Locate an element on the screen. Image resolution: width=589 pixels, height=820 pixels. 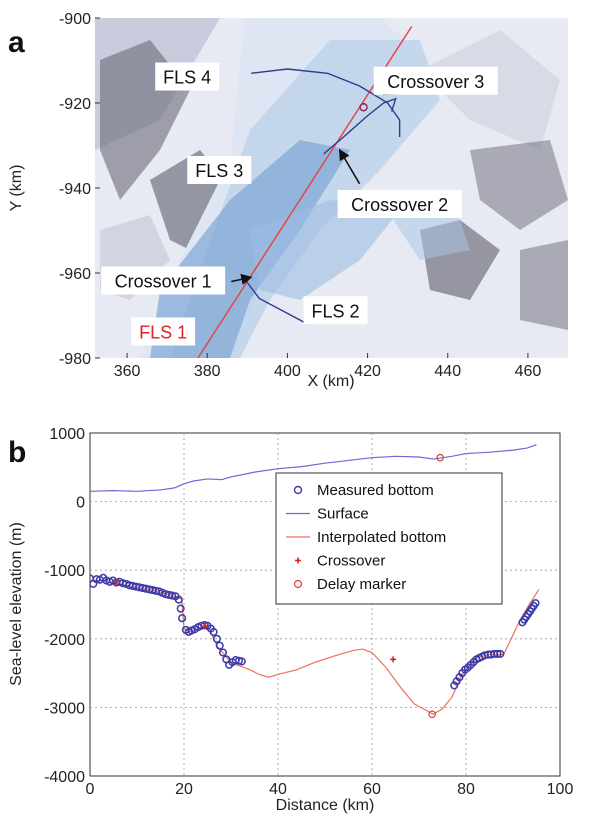
svg-text: Crossover 2 is located at coordinates (399, 205).